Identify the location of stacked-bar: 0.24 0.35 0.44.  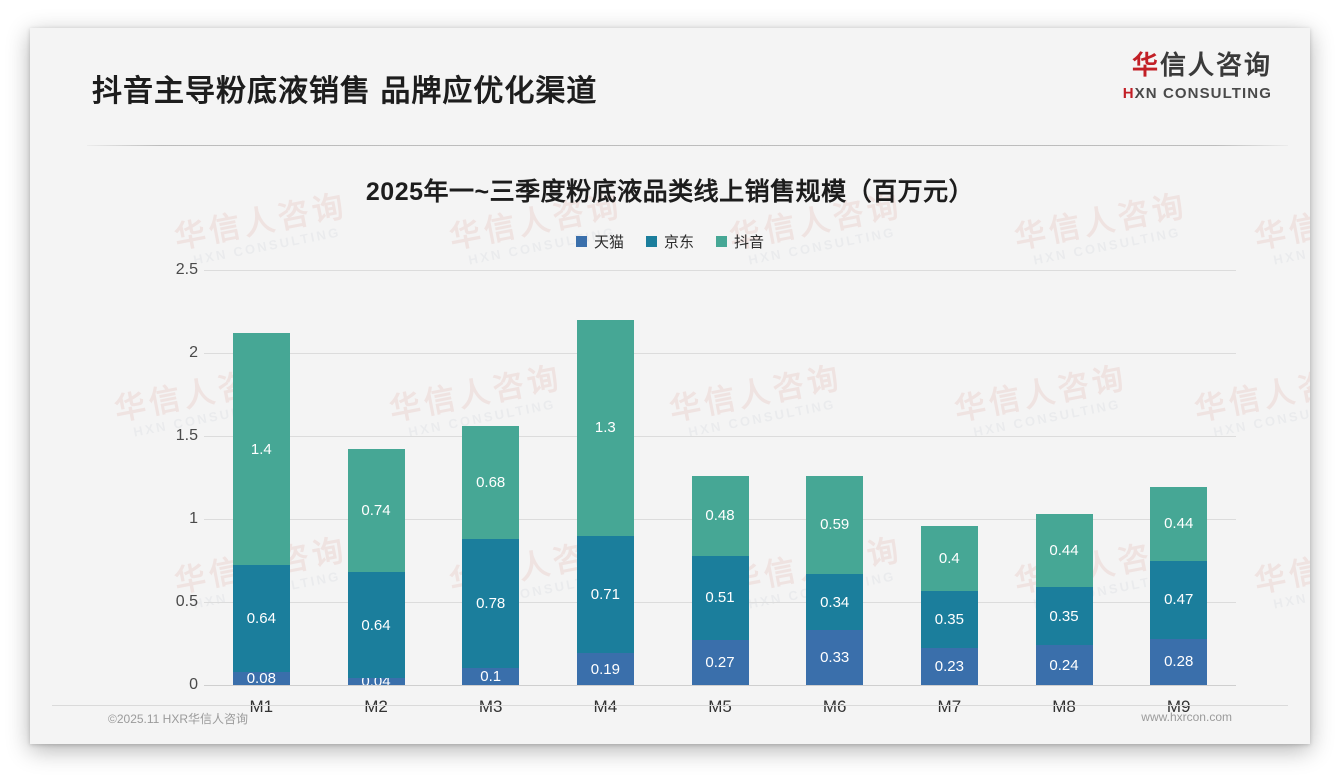
(1064, 599).